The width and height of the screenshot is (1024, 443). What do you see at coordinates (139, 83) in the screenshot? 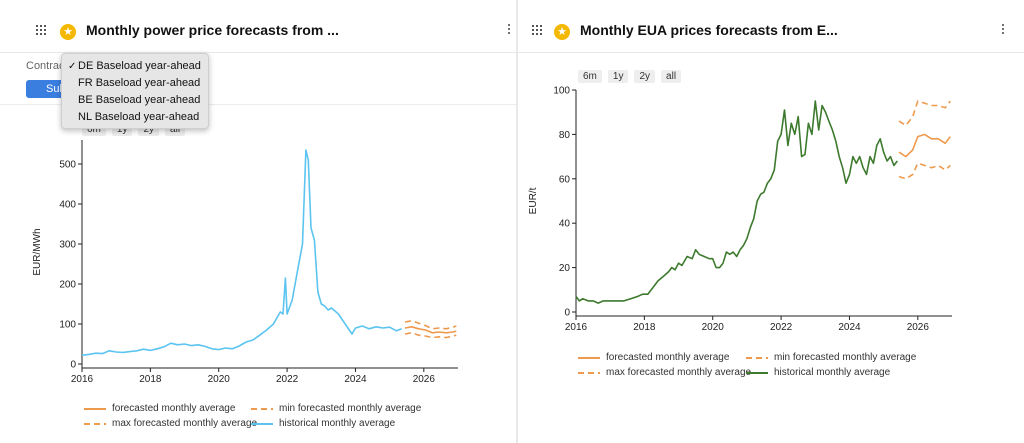
I see `option-label: FR Baseload year-ahead` at bounding box center [139, 83].